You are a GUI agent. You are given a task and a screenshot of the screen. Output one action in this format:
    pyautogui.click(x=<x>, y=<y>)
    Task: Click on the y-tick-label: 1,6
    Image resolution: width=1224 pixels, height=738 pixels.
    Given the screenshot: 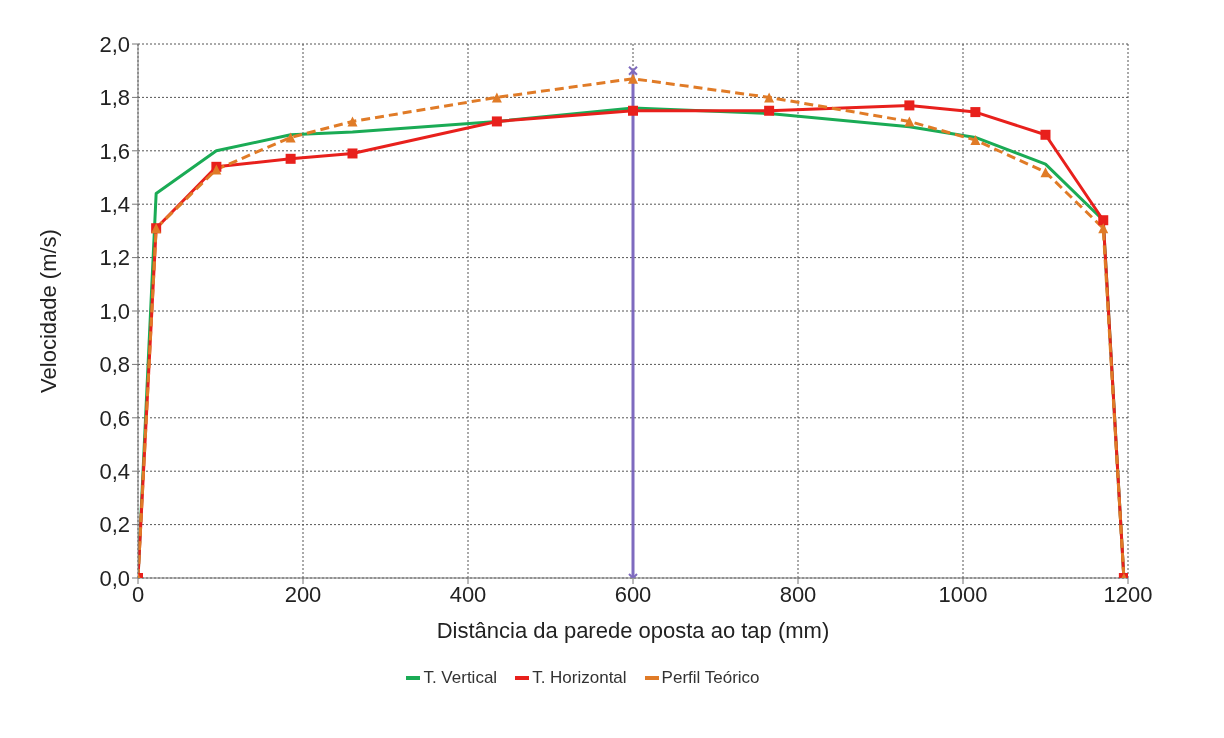 What is the action you would take?
    pyautogui.click(x=114, y=151)
    